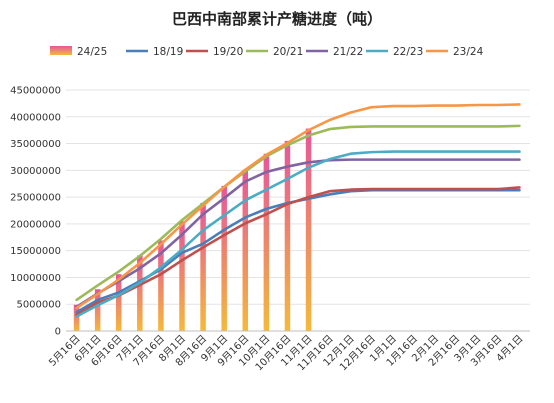 This screenshot has width=554, height=403. I want to click on y-tick-label: 45000000, so click(35, 91).